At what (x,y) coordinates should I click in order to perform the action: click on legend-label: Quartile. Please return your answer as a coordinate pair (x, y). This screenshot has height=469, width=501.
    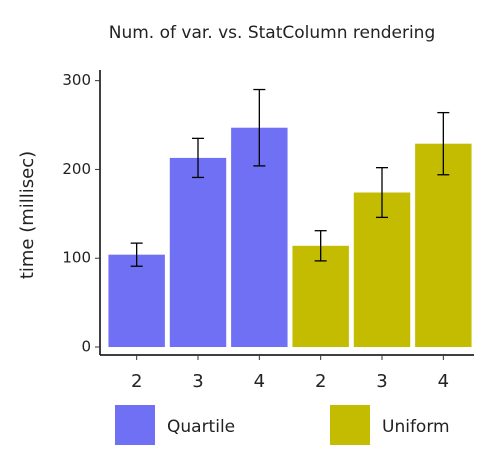
    Looking at the image, I should click on (201, 427).